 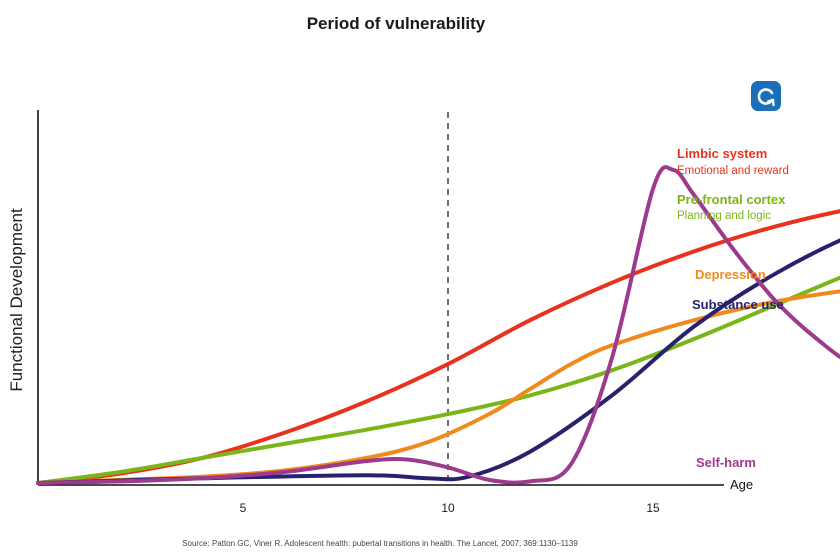 What do you see at coordinates (730, 274) in the screenshot?
I see `legend-label-depression: Depression` at bounding box center [730, 274].